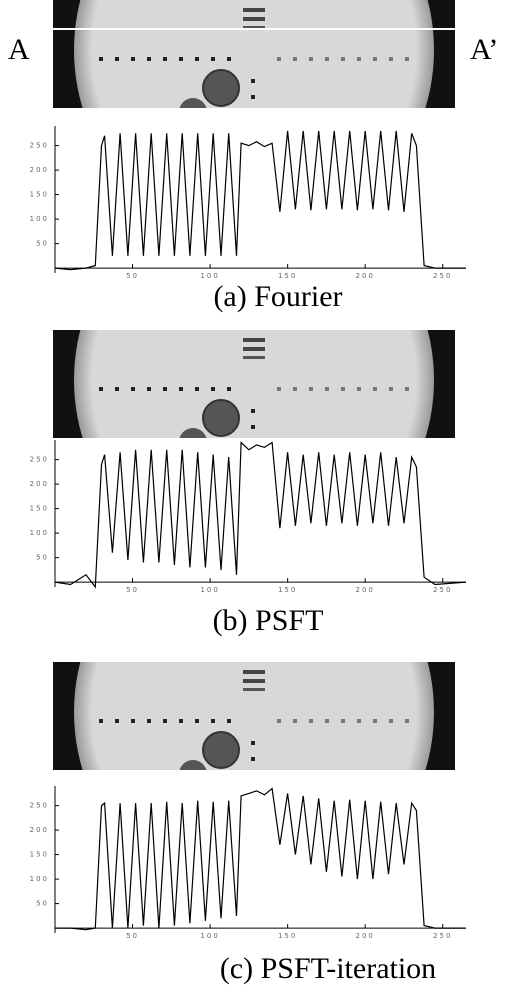 The width and height of the screenshot is (508, 989). What do you see at coordinates (19, 49) in the screenshot?
I see `label-a: A` at bounding box center [19, 49].